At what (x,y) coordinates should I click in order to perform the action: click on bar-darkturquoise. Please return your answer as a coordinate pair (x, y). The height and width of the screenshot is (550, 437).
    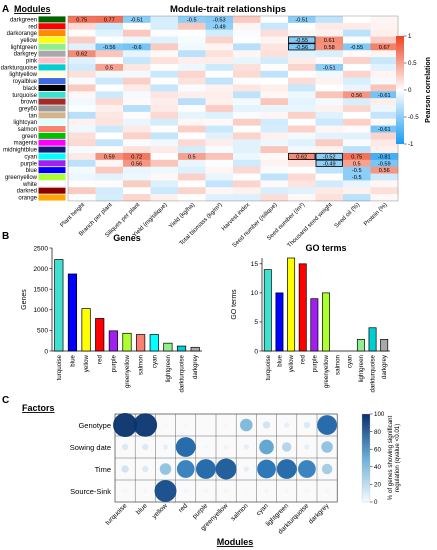
    Looking at the image, I should click on (181, 348).